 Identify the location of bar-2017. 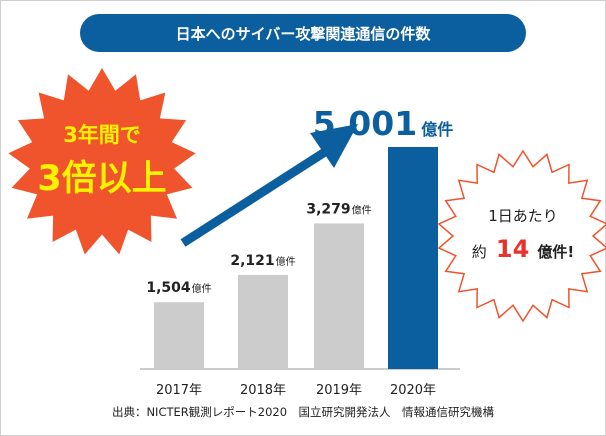
(179, 335).